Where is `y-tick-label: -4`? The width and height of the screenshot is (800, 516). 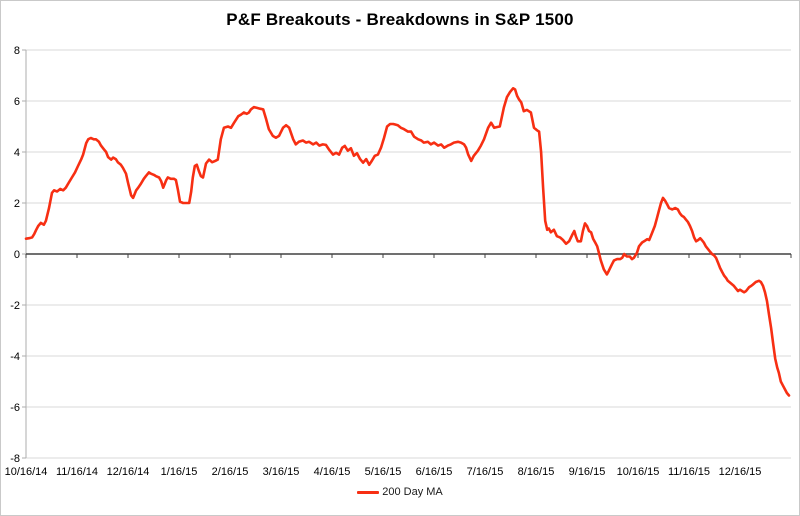 y-tick-label: -4 is located at coordinates (15, 357).